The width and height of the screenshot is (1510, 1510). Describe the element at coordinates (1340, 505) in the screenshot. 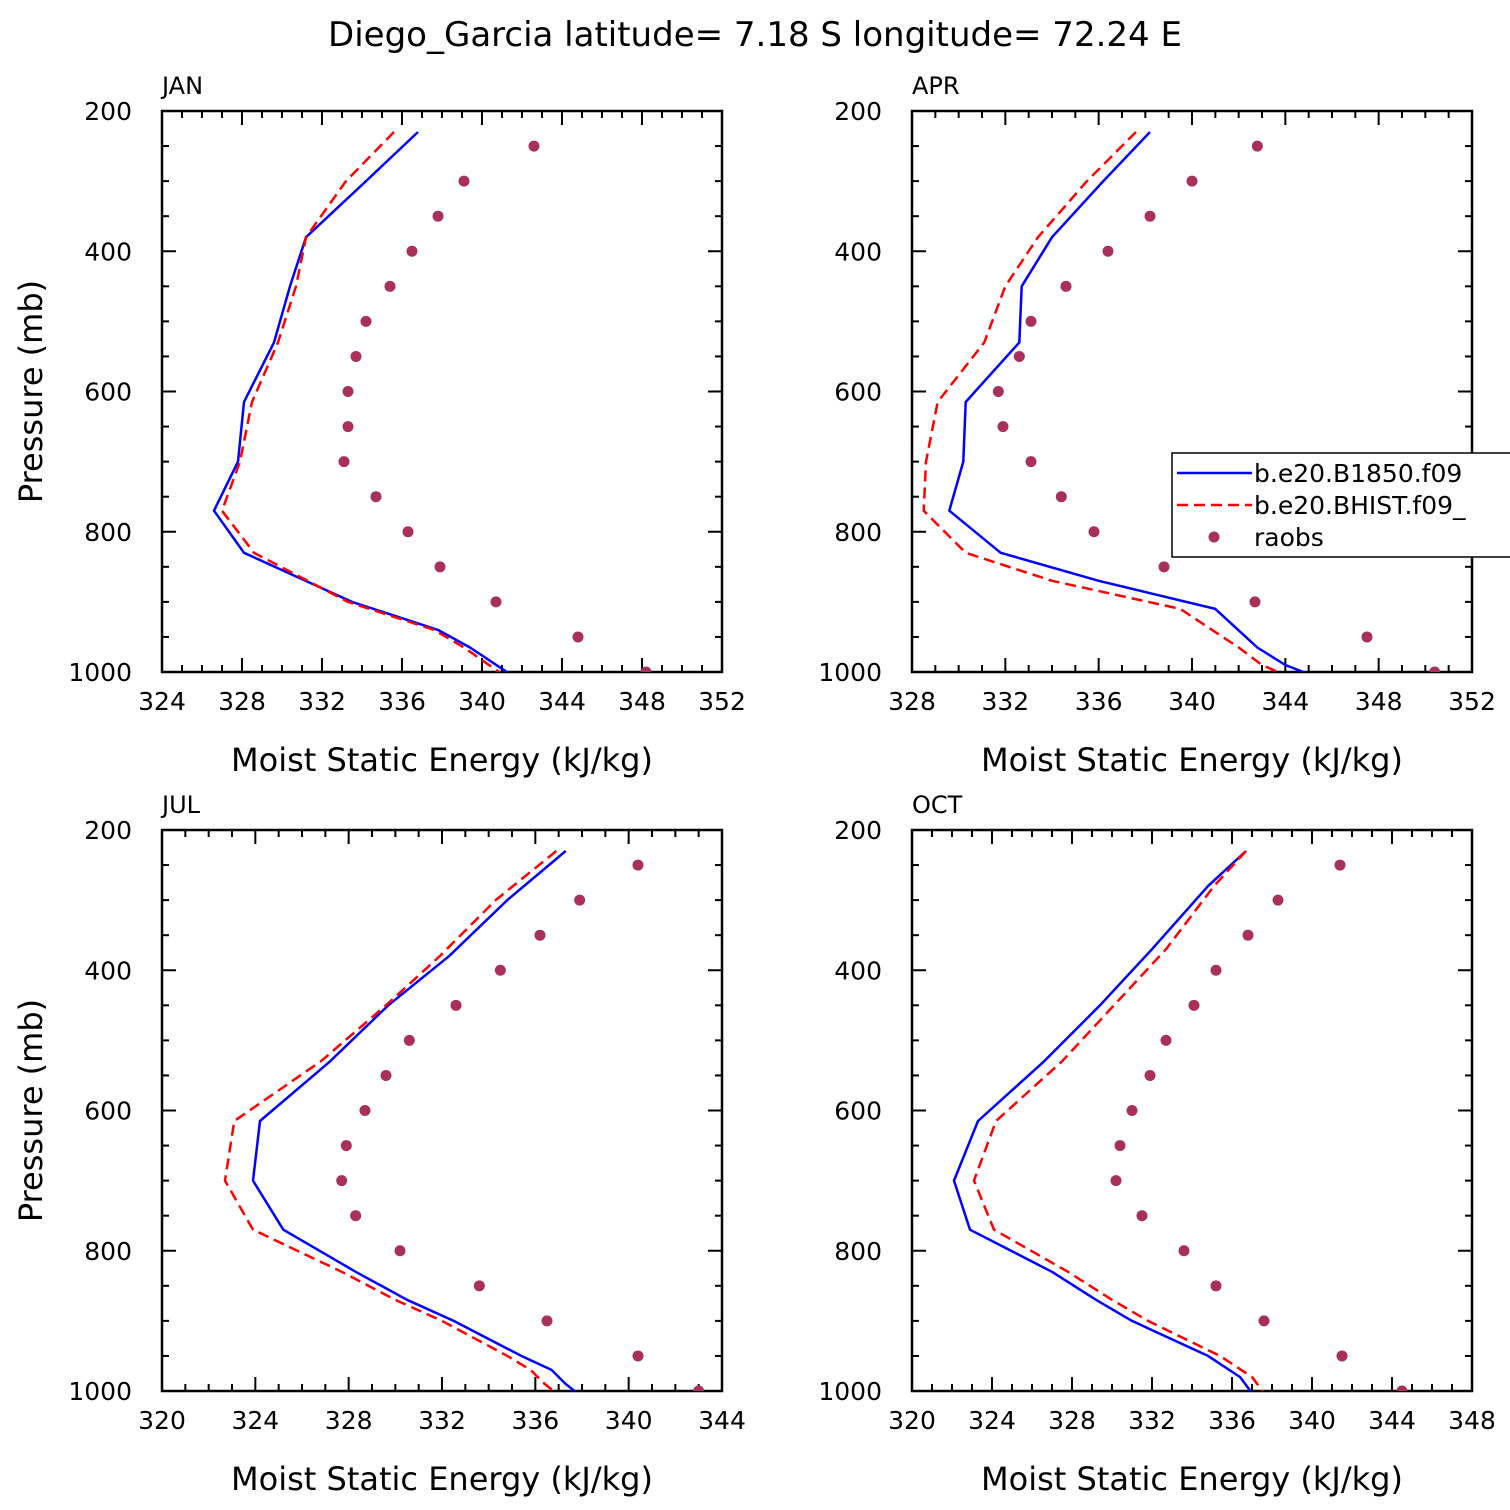

I see `legend: b.e20.B1850.f09 b.e20.BHIST.f09_raobs` at that location.